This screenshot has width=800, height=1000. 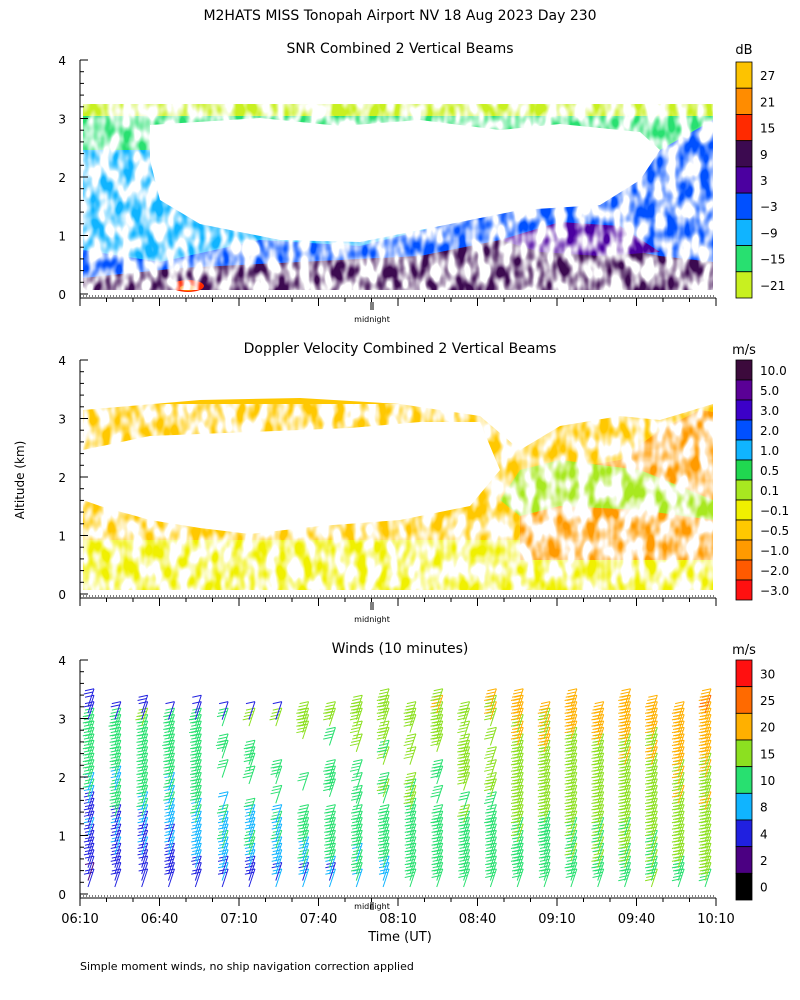 I want to click on barb-column, so click(x=249, y=794).